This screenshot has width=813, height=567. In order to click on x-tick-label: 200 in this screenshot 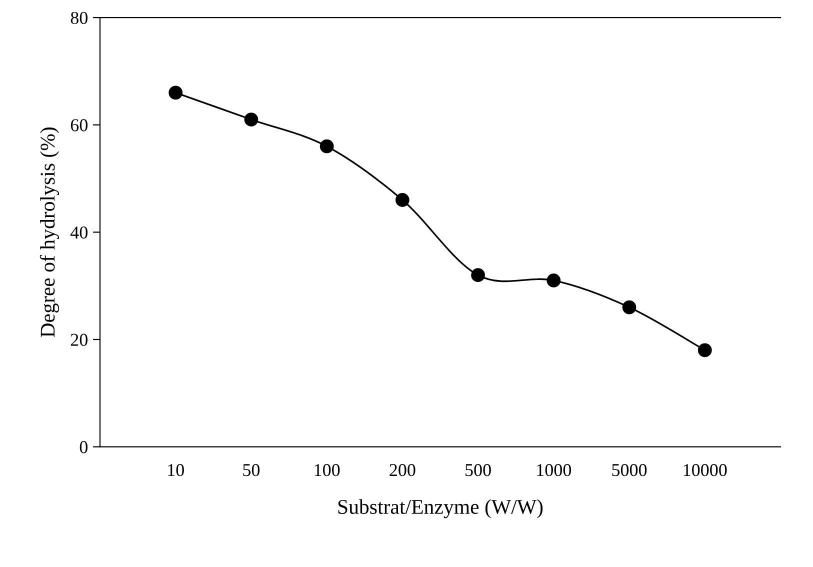, I will do `click(403, 470)`.